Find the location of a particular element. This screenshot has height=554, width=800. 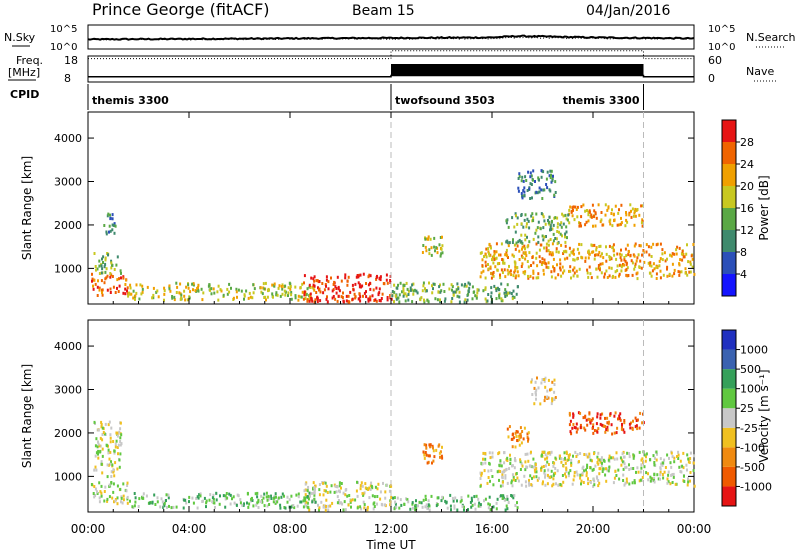

beam-title: Beam 15 is located at coordinates (383, 11).